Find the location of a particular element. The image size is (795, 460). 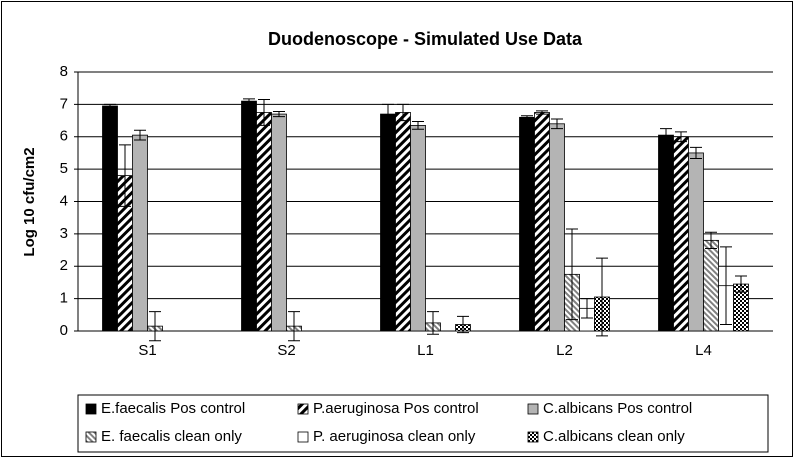

y-tick-label: 0 is located at coordinates (64, 330).